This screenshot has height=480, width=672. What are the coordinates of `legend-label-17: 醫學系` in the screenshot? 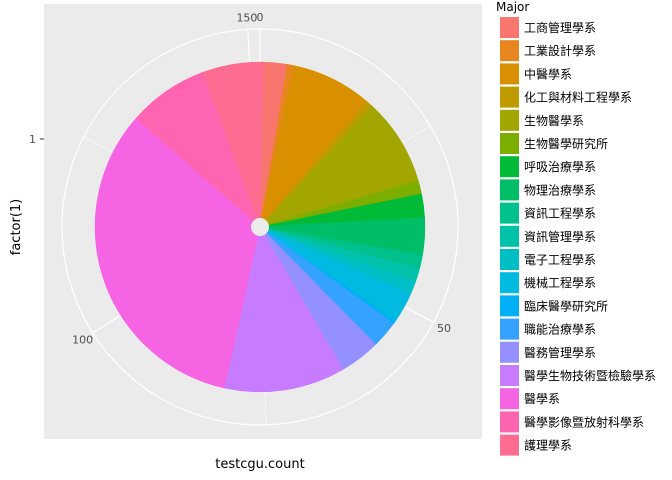 It's located at (542, 399).